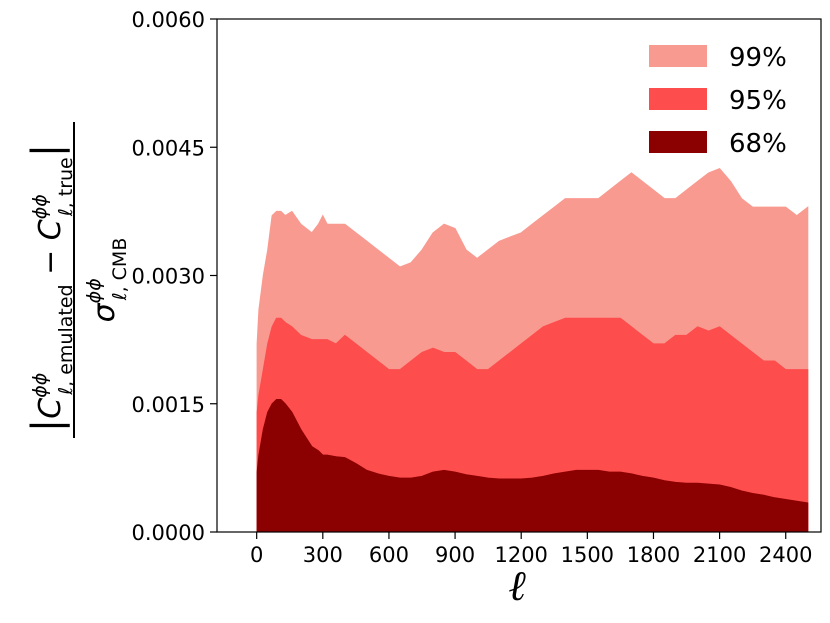  What do you see at coordinates (77, 280) in the screenshot?
I see `y-axis-label: |Cϕϕ ℓ, emulated − Cϕϕ ℓ, true| σϕϕ ℓ, CMB` at bounding box center [77, 280].